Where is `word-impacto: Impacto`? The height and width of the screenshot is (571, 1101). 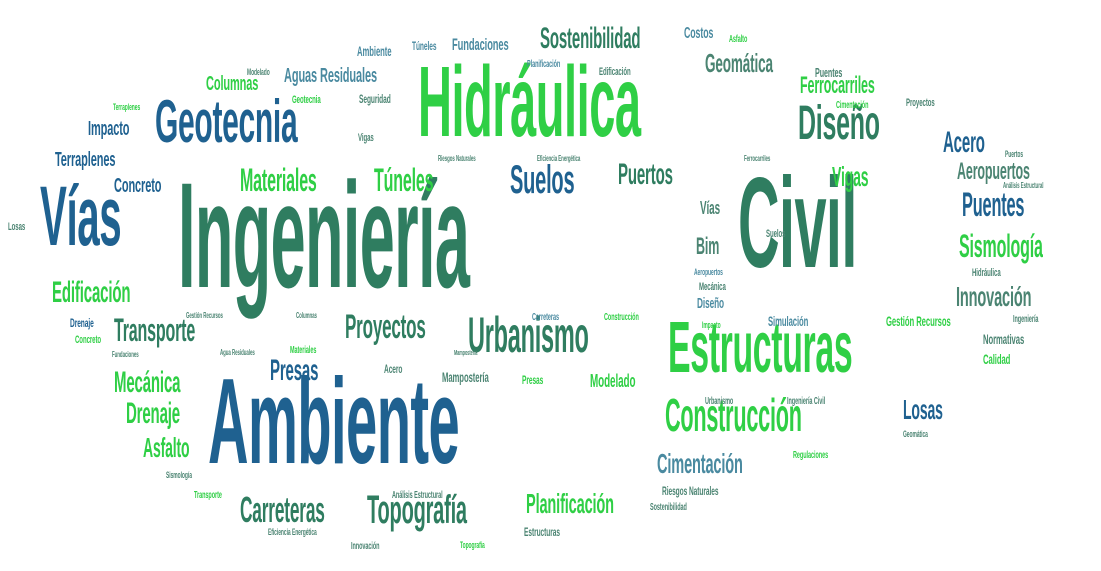
word-impacto: Impacto is located at coordinates (109, 129).